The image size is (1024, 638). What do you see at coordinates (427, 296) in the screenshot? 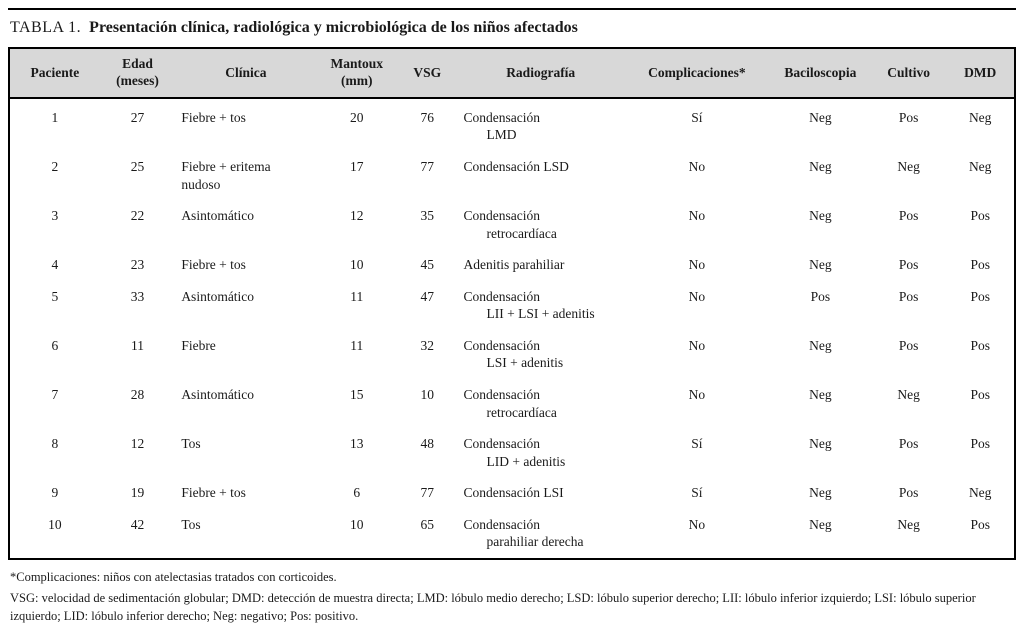
I see `vsg-cell: 47` at bounding box center [427, 296].